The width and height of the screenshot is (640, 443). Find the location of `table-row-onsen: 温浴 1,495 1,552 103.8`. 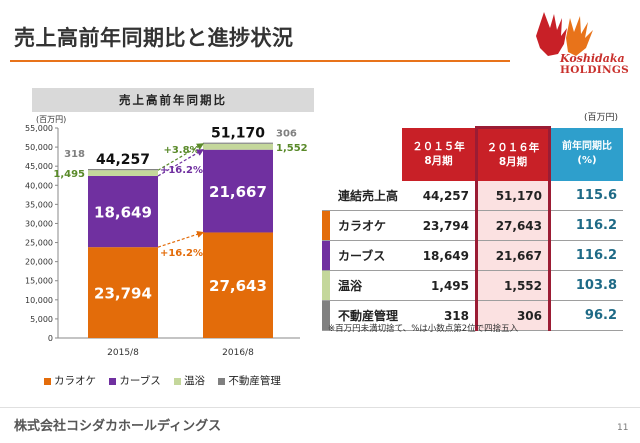

table-row-onsen: 温浴 1,495 1,552 103.8 is located at coordinates (472, 285).